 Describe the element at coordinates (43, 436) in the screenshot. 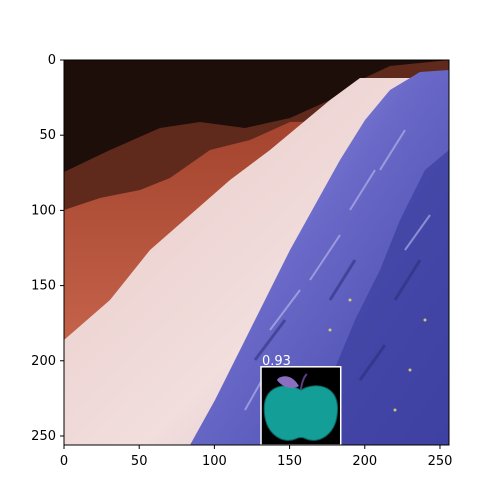

I see `y-tick-label: 250` at that location.